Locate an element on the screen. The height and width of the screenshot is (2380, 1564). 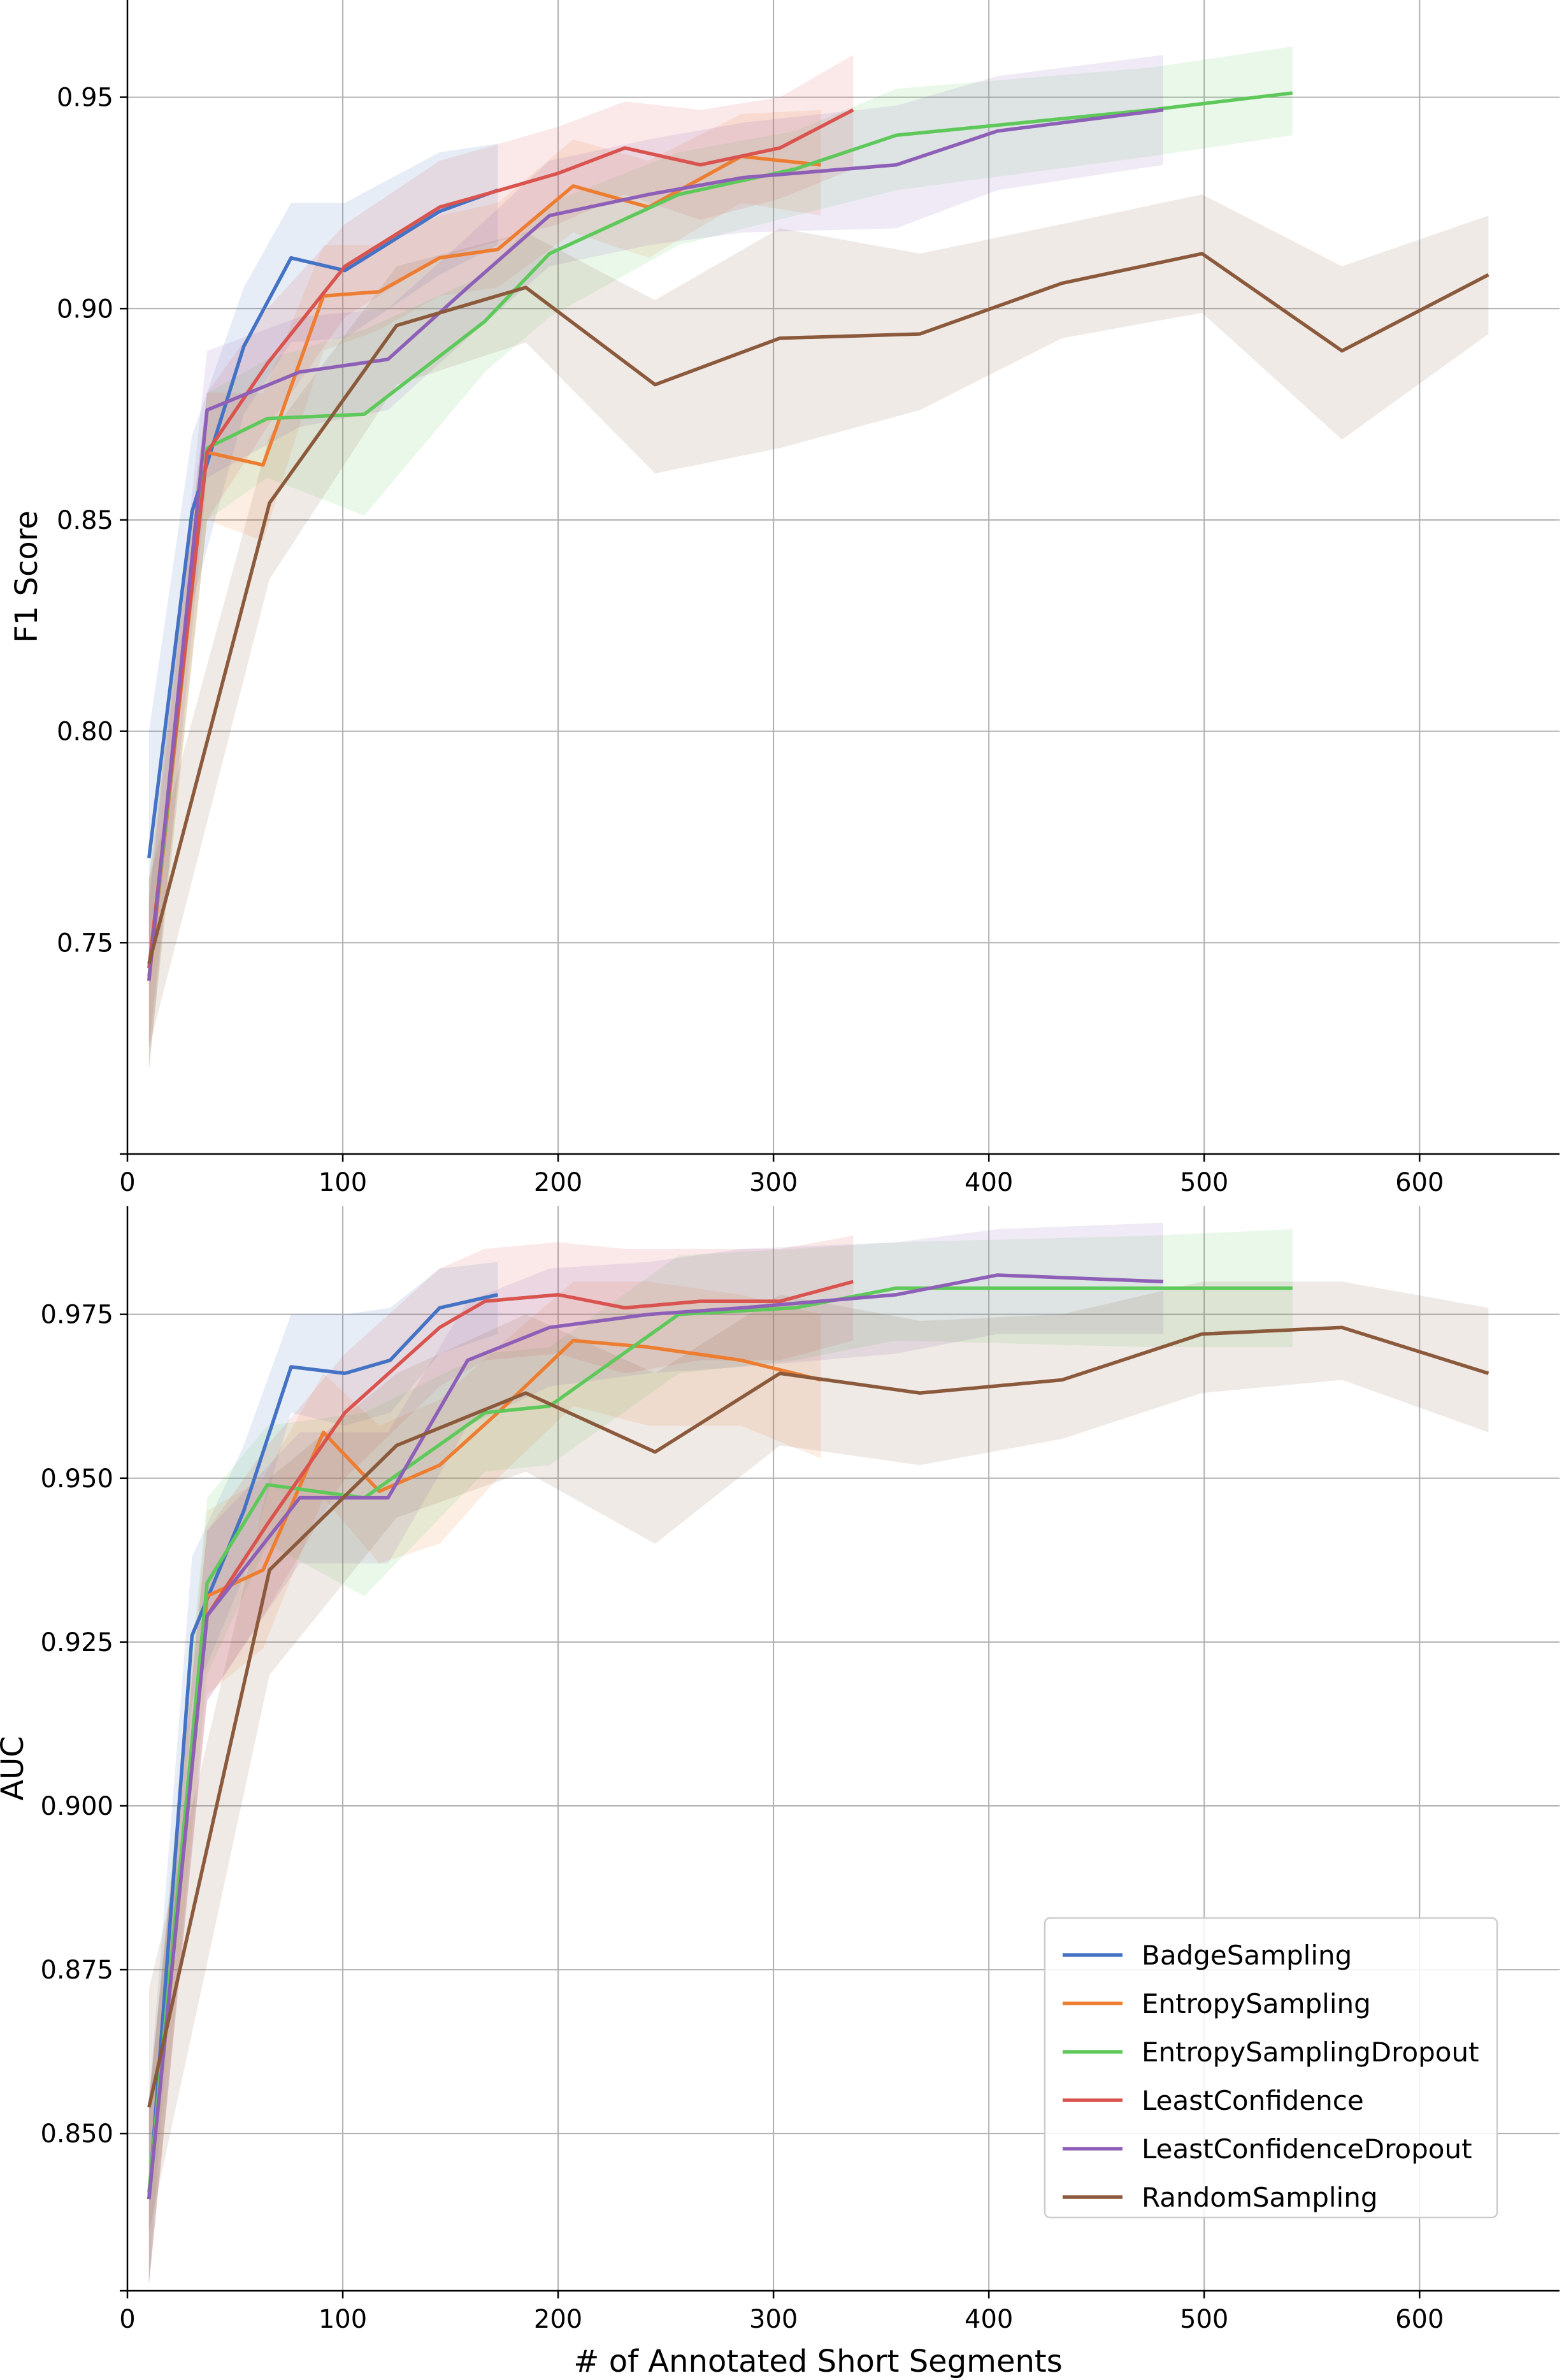
auc-x-tick-label: 600 is located at coordinates (1419, 2319).